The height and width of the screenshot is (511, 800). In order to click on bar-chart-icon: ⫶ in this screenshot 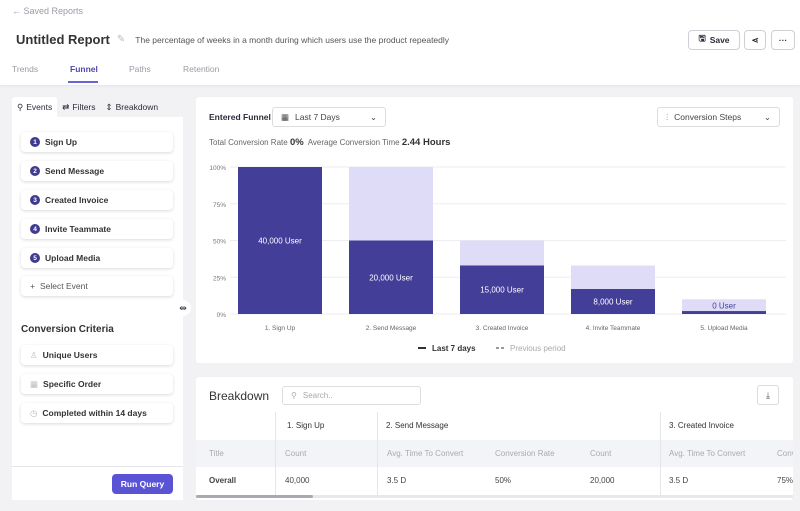, I will do `click(667, 116)`.